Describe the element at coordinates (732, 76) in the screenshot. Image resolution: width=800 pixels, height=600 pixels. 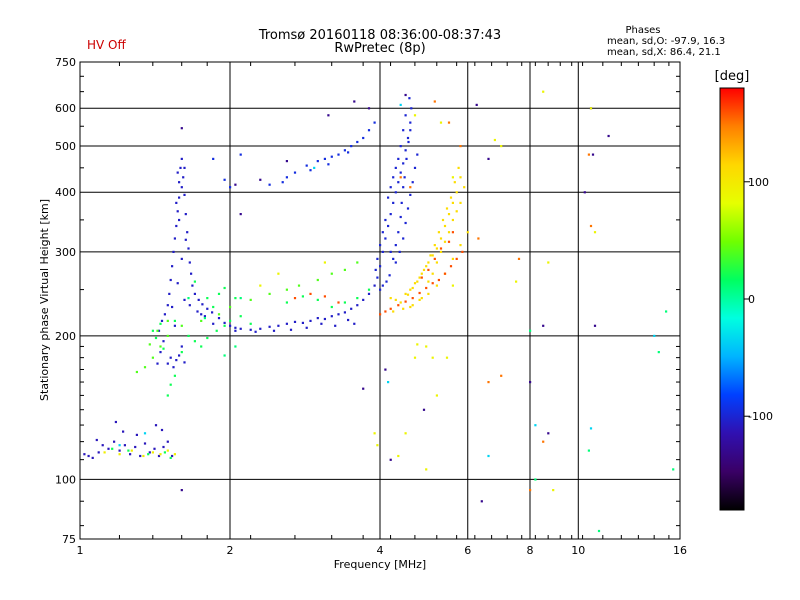
I see `colorbar-label: [deg]` at that location.